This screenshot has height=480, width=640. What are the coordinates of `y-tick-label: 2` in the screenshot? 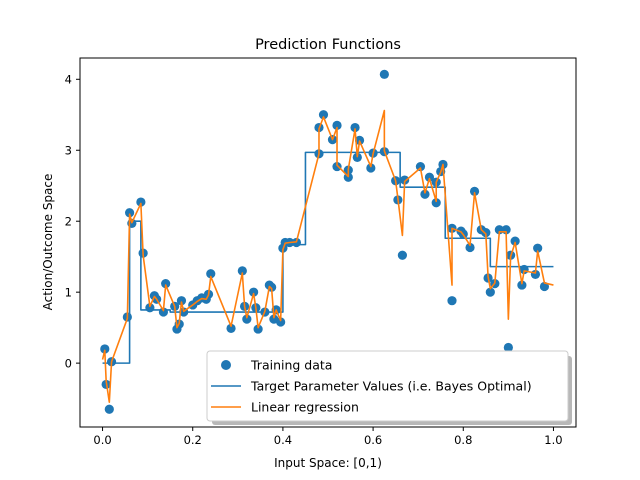 It's located at (68, 221).